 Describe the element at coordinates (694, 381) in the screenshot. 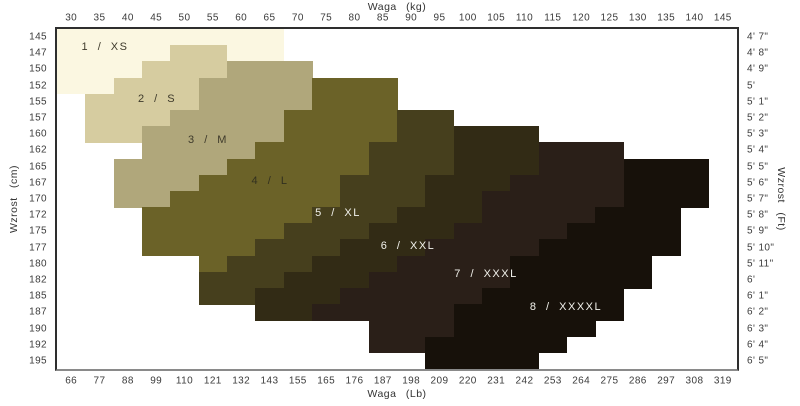

I see `tick-label: 308` at that location.